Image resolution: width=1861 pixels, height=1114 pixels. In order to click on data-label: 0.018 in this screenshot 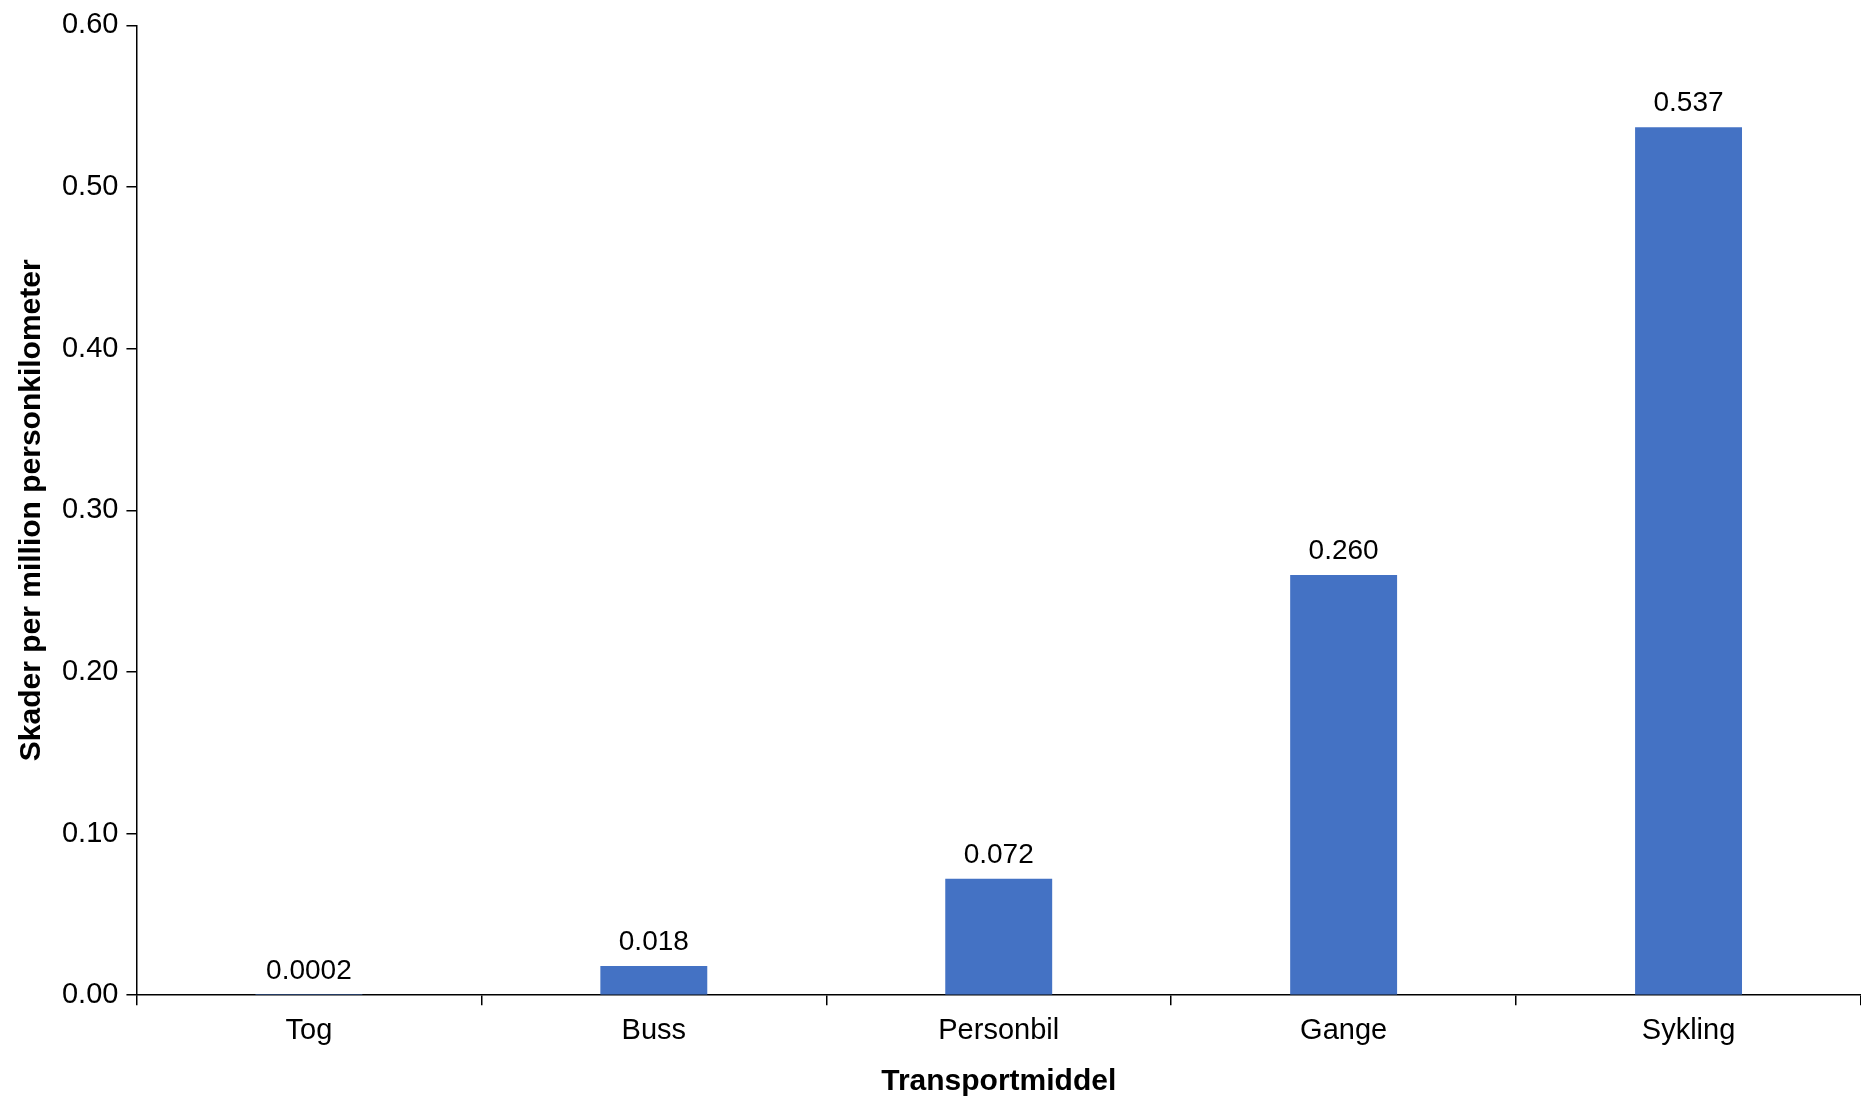, I will do `click(653, 940)`.